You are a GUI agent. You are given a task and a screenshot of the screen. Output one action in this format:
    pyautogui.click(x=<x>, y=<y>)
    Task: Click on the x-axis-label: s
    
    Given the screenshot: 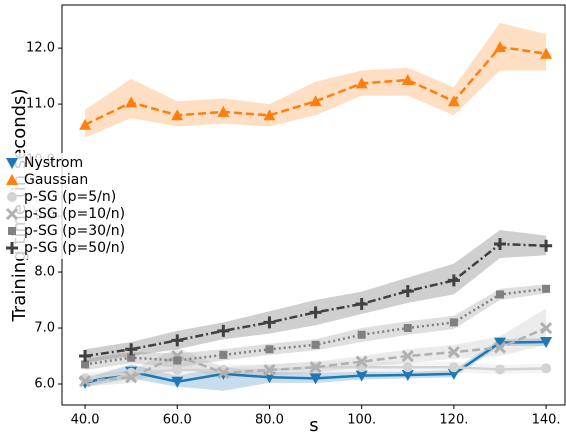 What is the action you would take?
    pyautogui.click(x=313, y=425)
    